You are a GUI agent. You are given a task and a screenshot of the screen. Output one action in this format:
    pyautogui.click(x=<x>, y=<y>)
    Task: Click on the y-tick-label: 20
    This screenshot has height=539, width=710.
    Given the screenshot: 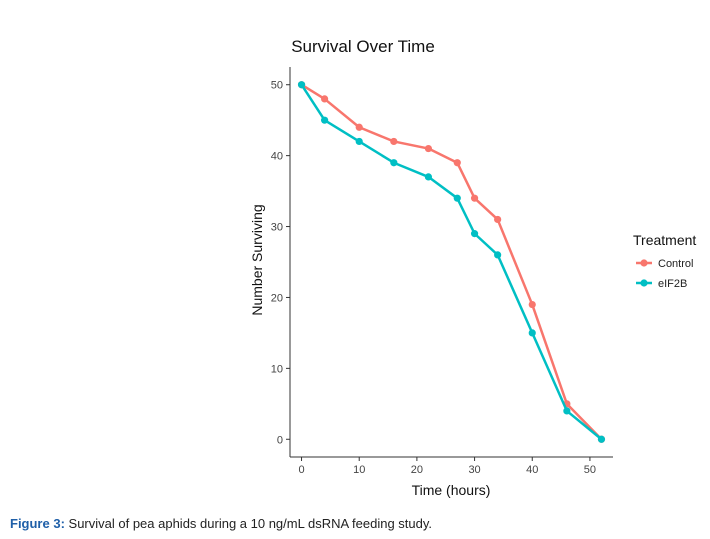 What is the action you would take?
    pyautogui.click(x=277, y=298)
    